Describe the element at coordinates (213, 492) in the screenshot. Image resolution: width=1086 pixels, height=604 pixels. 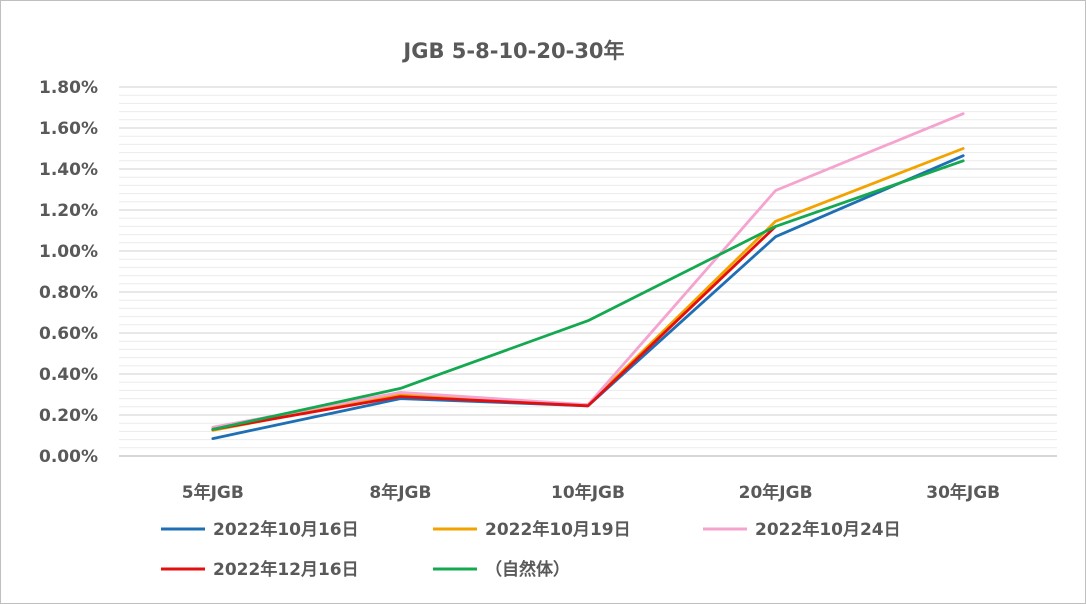
I see `x-tick-label: 5年JGB` at that location.